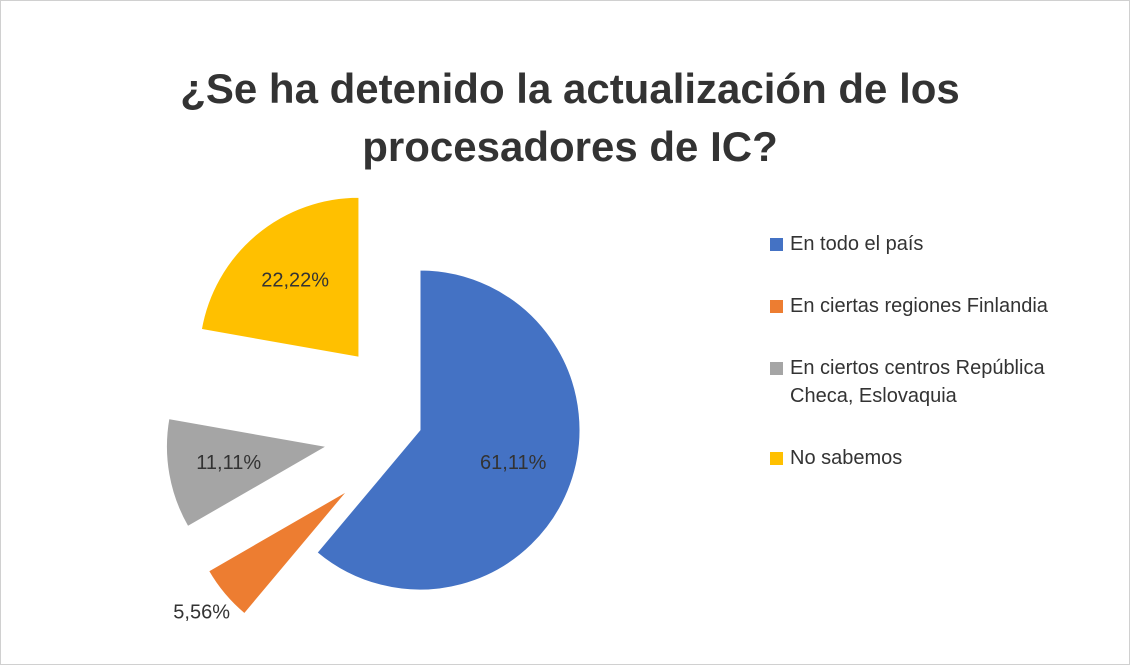 The width and height of the screenshot is (1131, 666). Describe the element at coordinates (295, 281) in the screenshot. I see `data-label: 22,22%` at that location.